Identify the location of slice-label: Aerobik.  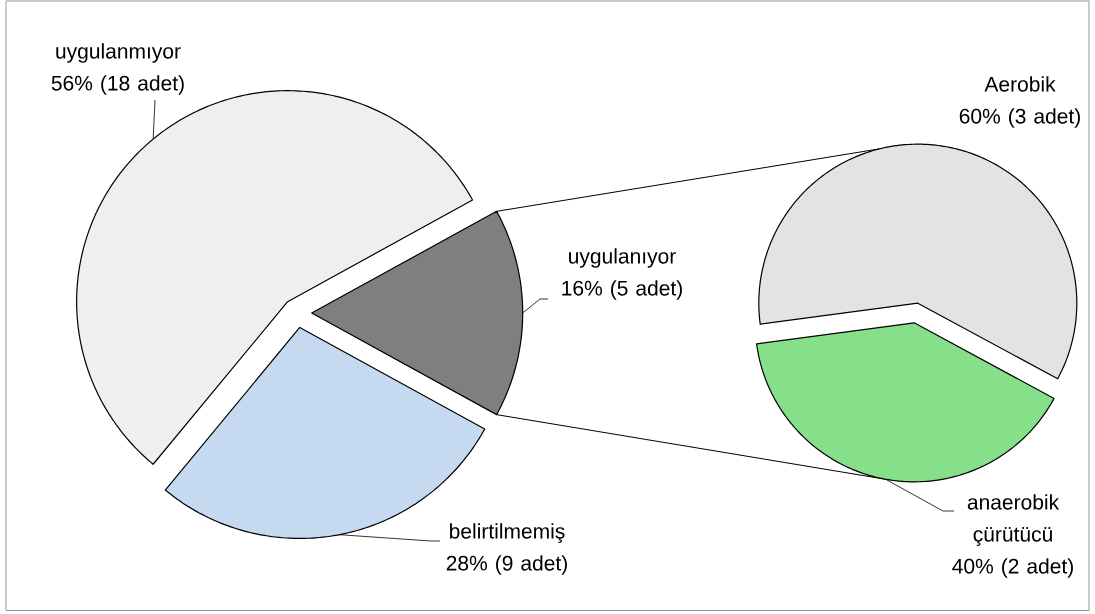
(1020, 84).